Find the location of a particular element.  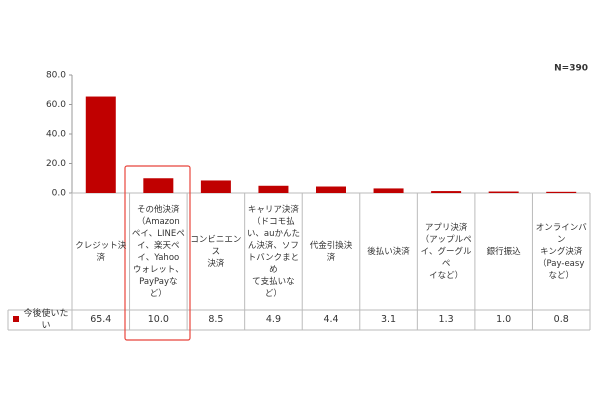

y-tick-label: 20.0 is located at coordinates (56, 164).